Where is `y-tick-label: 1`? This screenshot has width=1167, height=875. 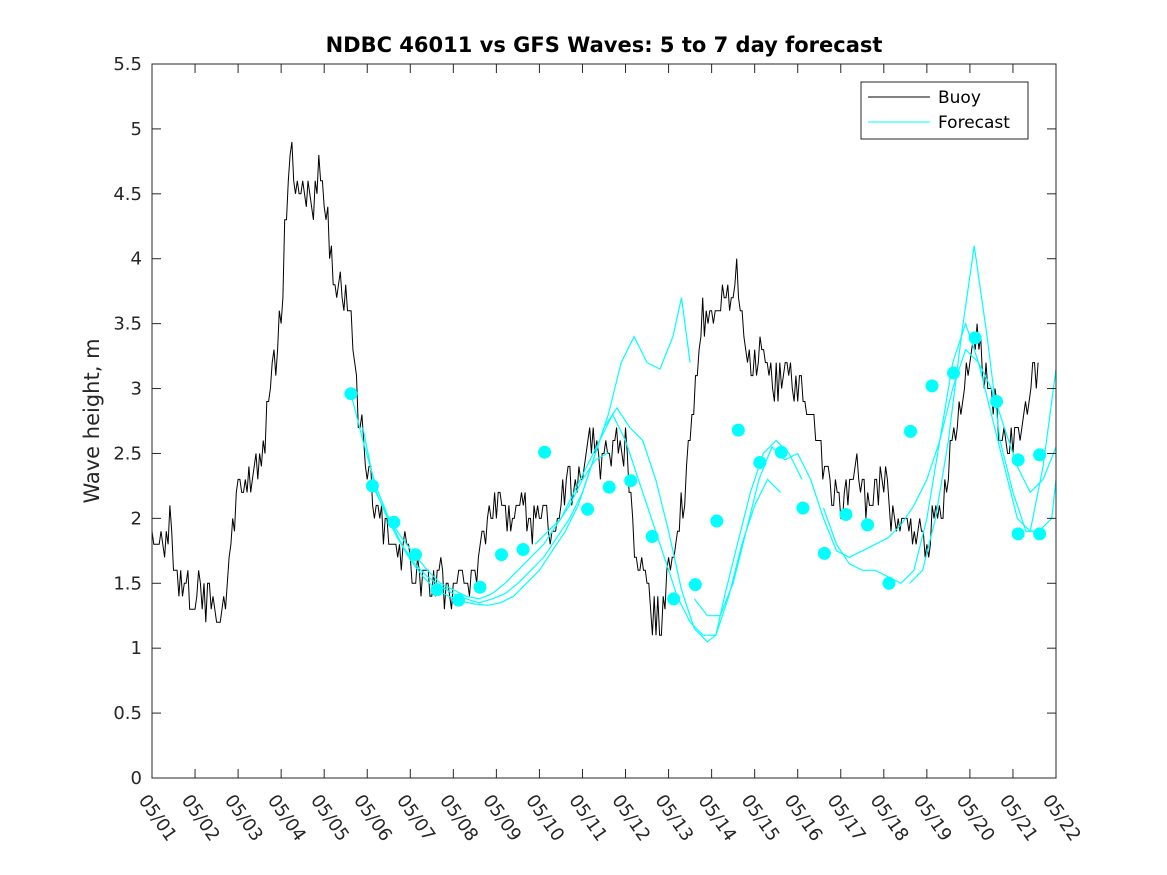
y-tick-label: 1 is located at coordinates (136, 648).